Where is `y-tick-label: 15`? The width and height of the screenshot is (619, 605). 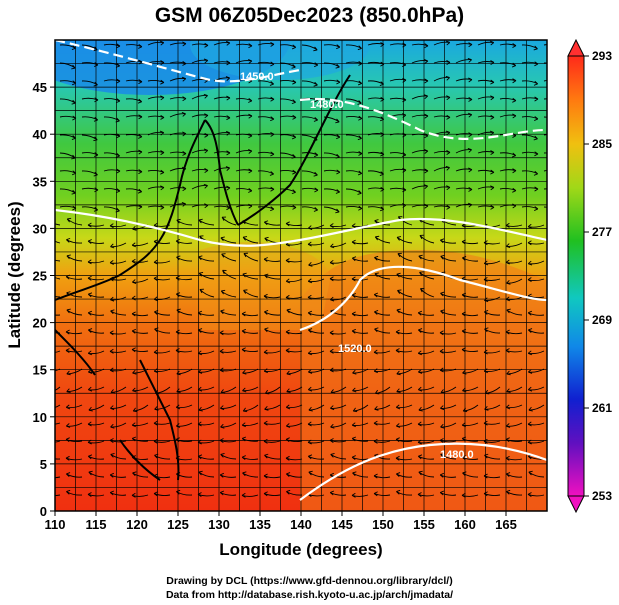
y-tick-label: 15 is located at coordinates (40, 370).